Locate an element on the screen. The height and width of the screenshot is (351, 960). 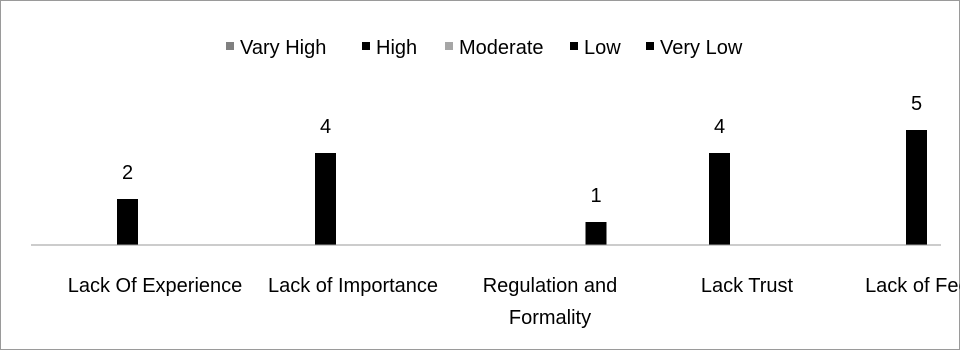
category-label-2: Regulation and Formality is located at coordinates (550, 302).